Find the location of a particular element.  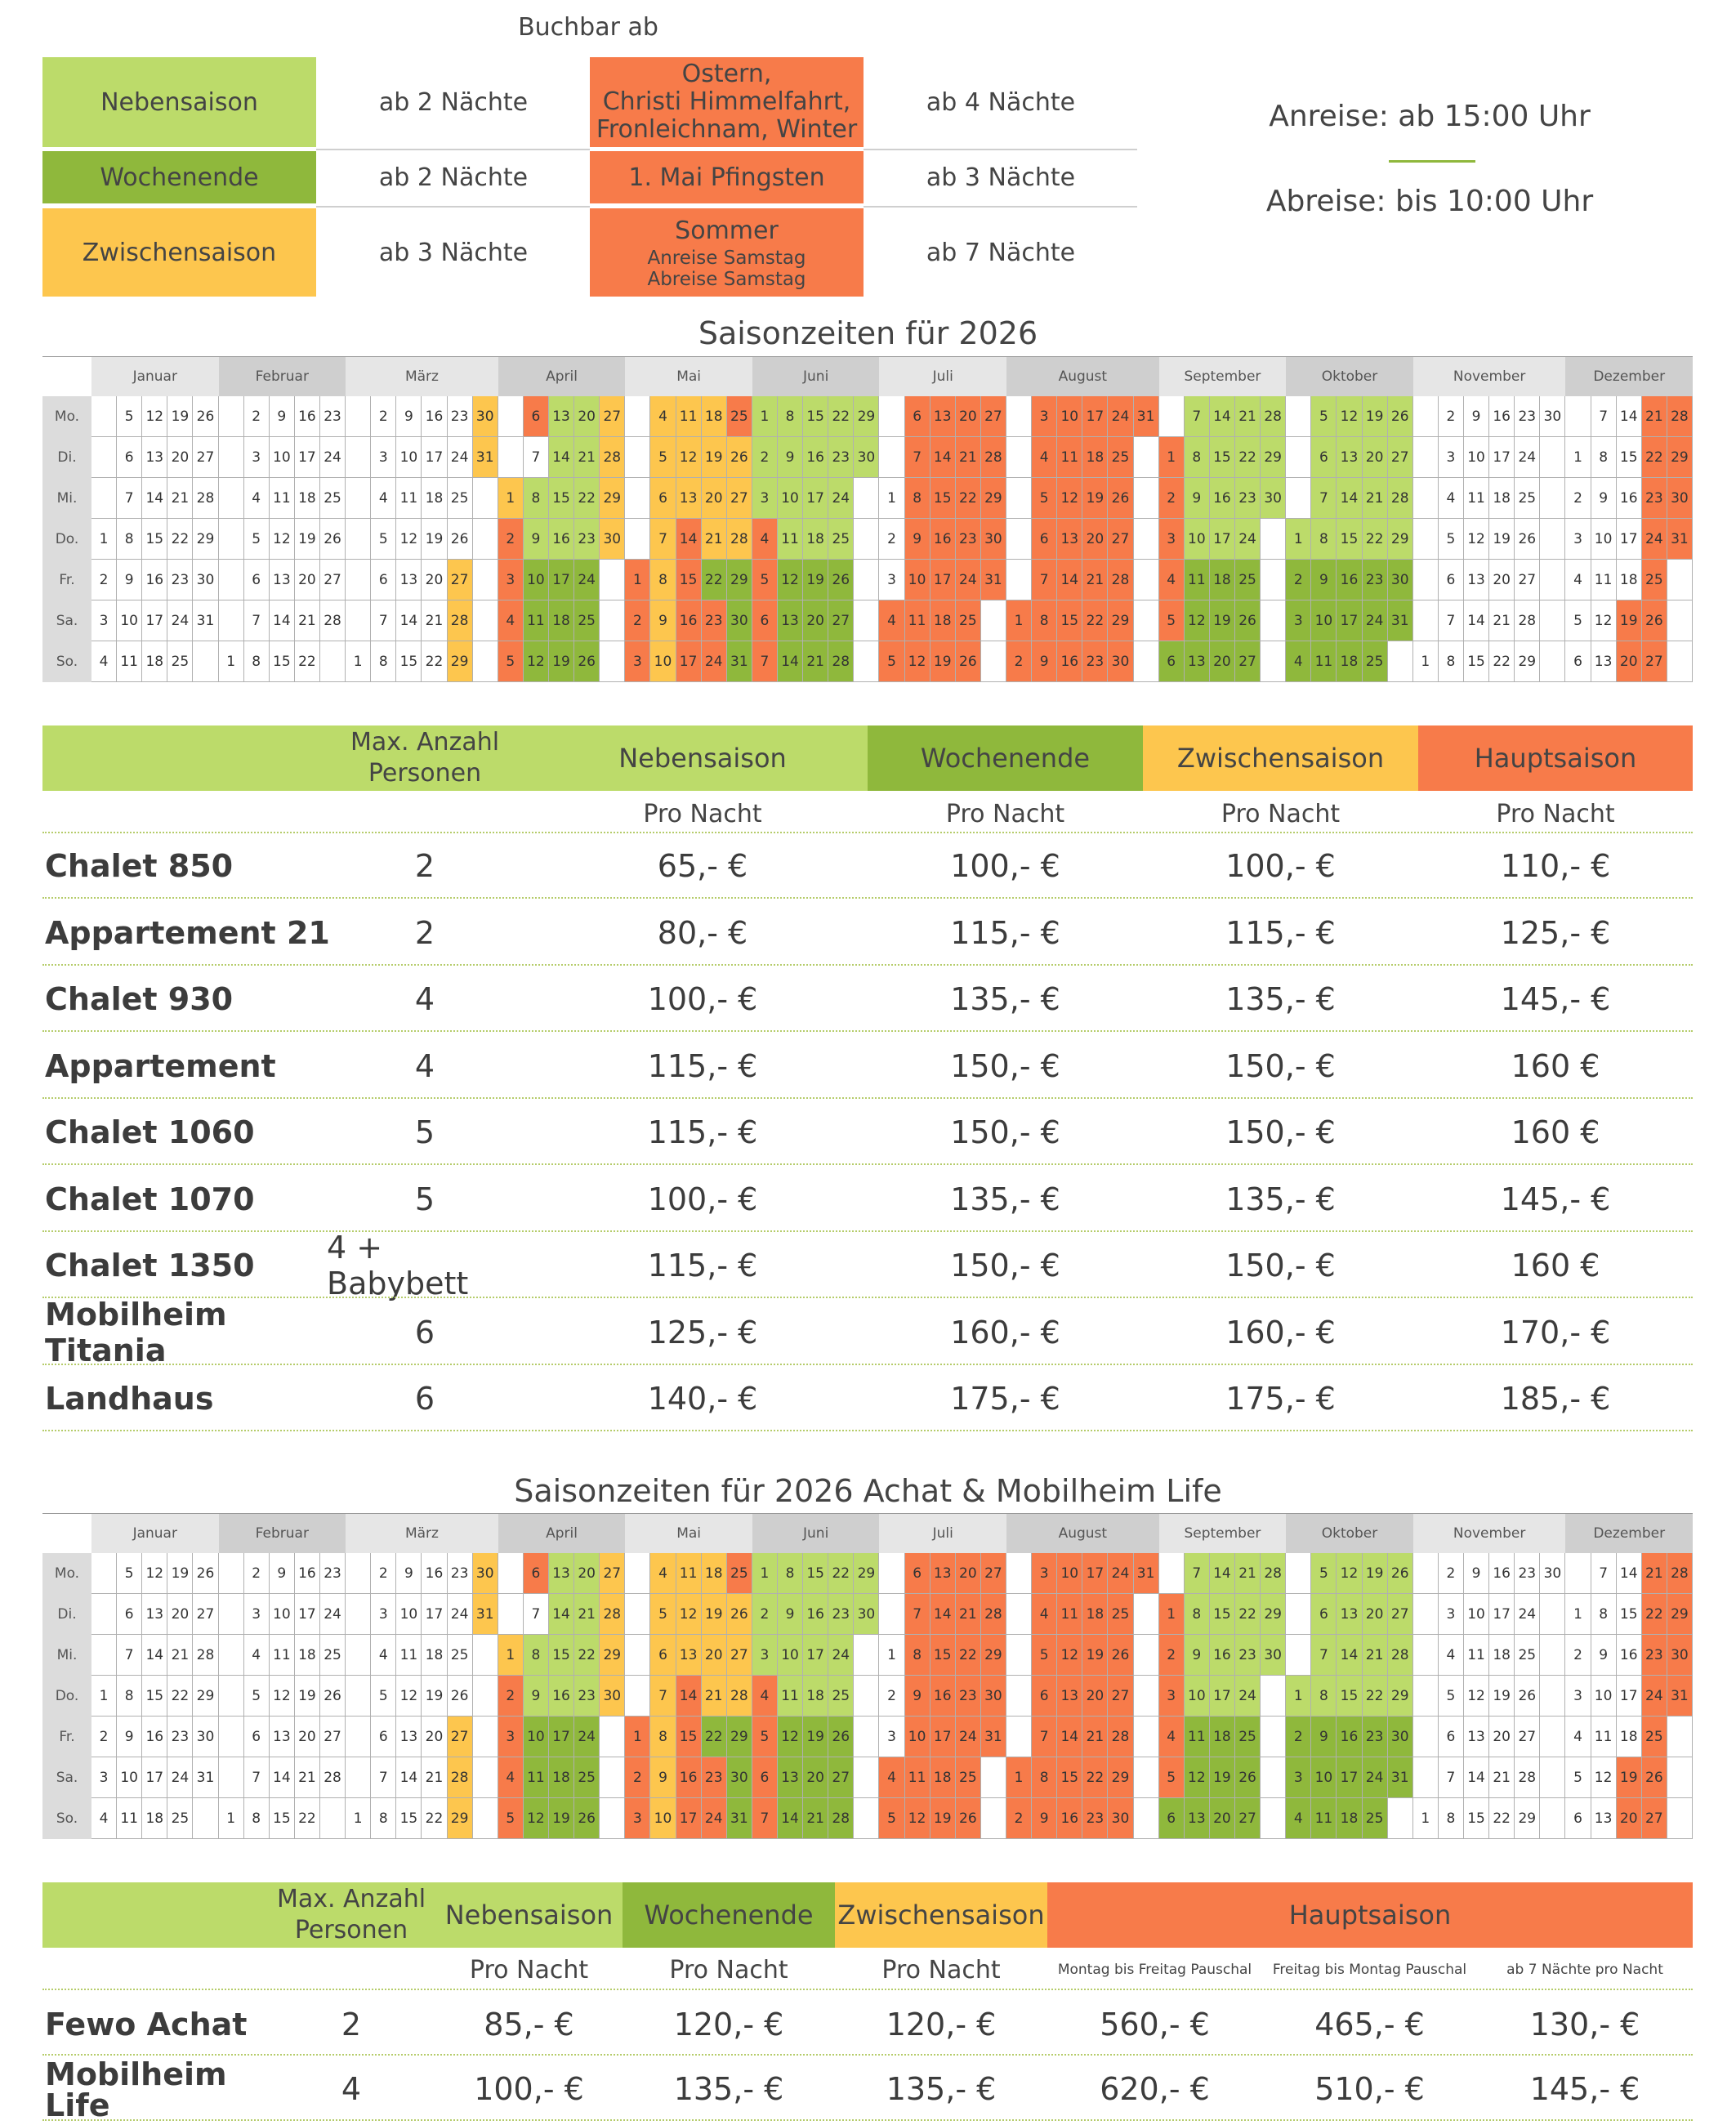

legend-title: Buchbar ab is located at coordinates (588, 27).